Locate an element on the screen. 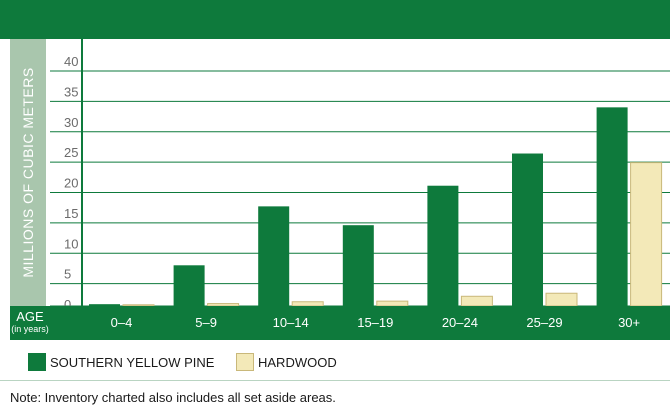 The image size is (670, 415). y-tick-label: 20 is located at coordinates (71, 183).